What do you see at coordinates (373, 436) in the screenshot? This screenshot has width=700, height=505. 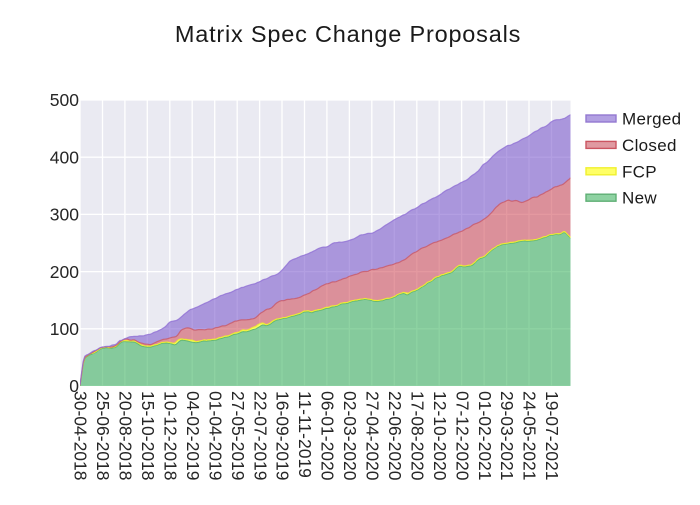 I see `svg-text: 27-04-2020` at bounding box center [373, 436].